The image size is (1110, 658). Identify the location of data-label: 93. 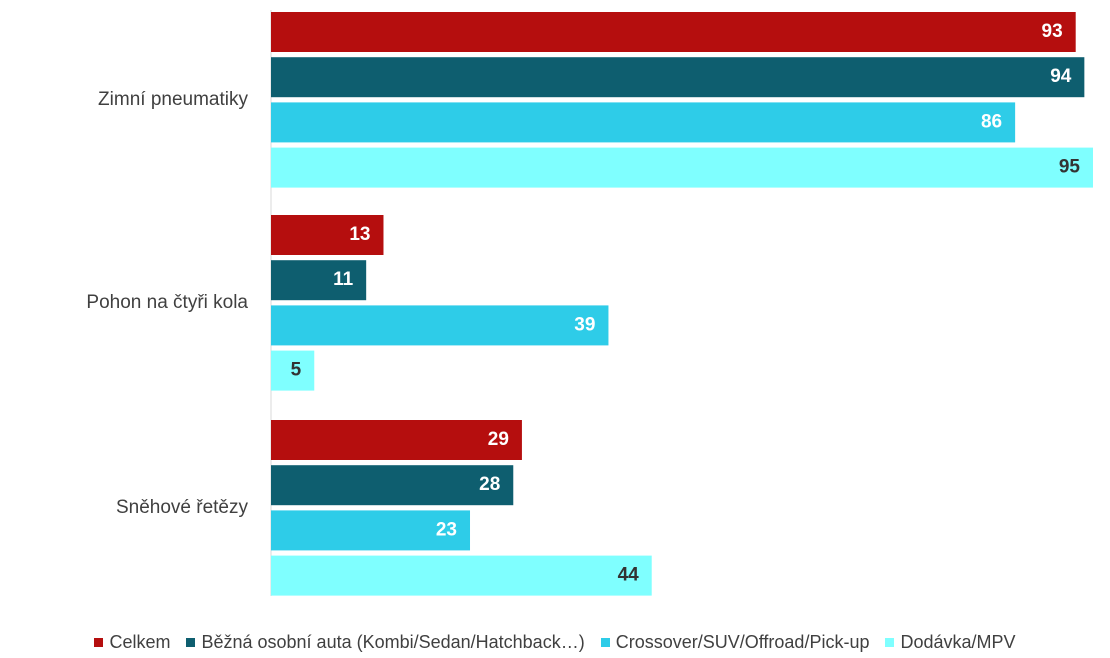
(1052, 31).